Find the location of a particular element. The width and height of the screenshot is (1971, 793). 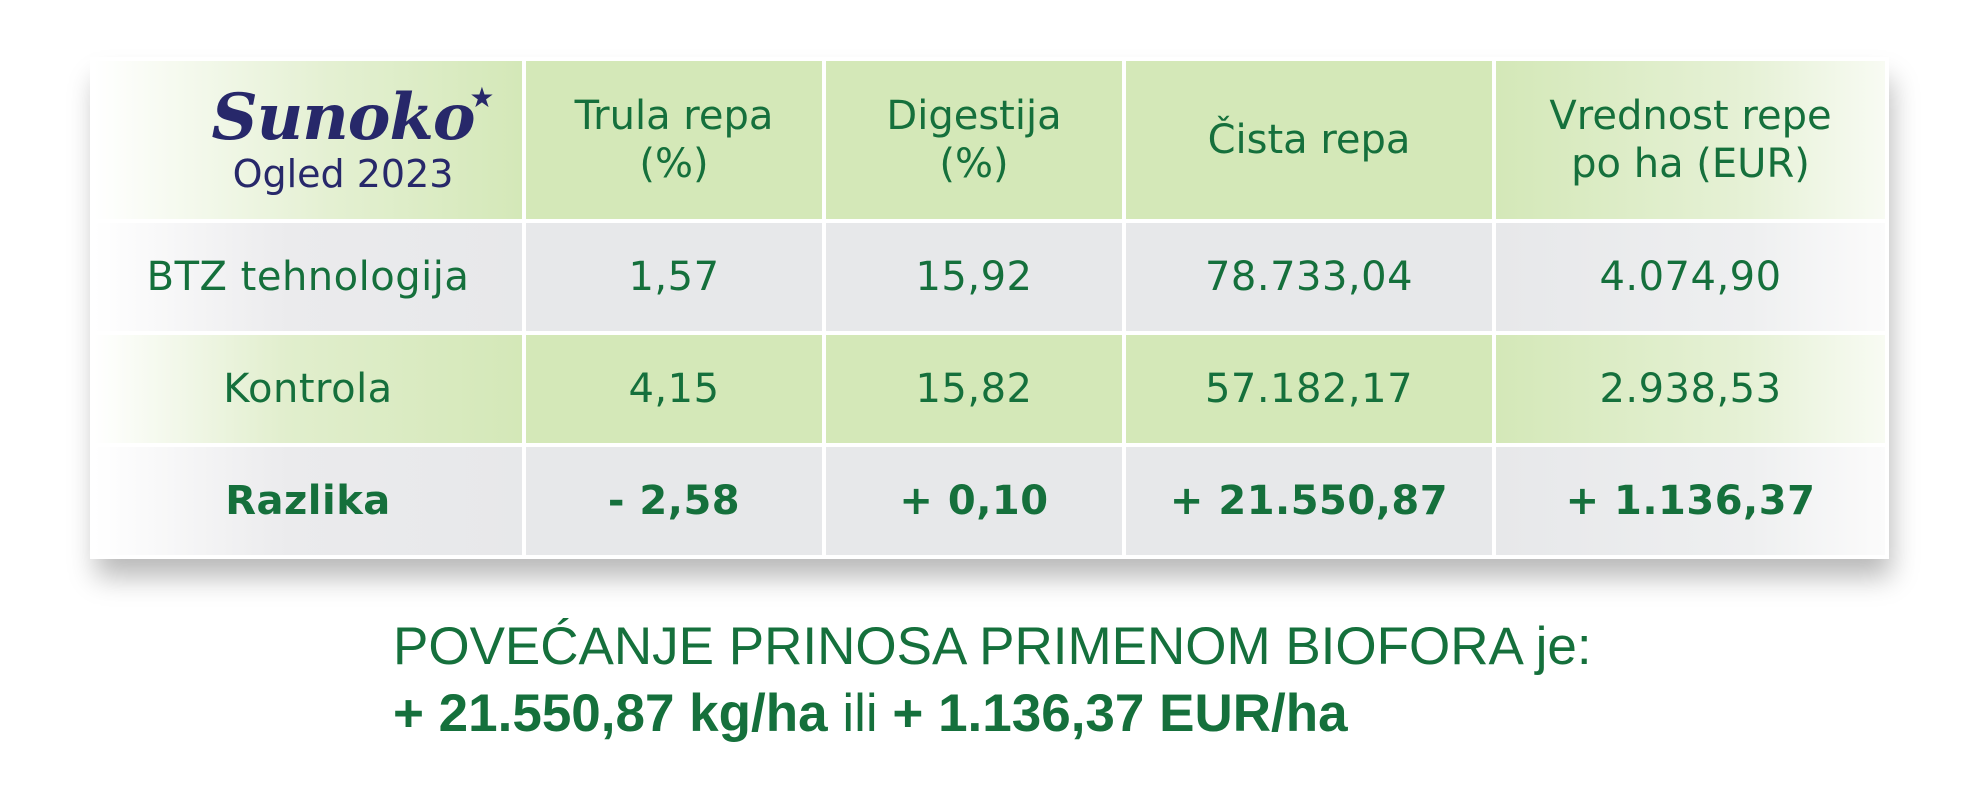

table-cell: + 21.550,87 is located at coordinates (1309, 501).